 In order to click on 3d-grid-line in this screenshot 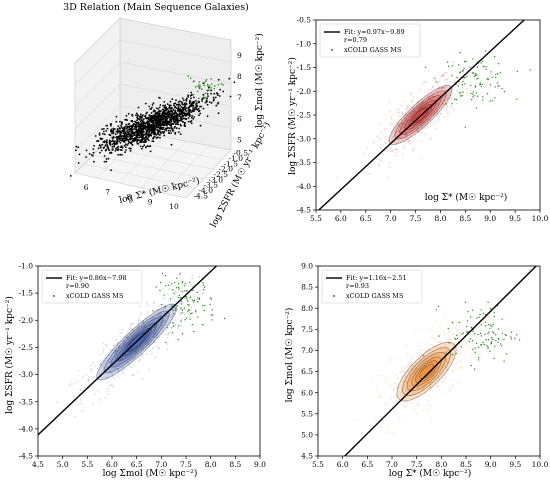, I will do `click(148, 167)`.